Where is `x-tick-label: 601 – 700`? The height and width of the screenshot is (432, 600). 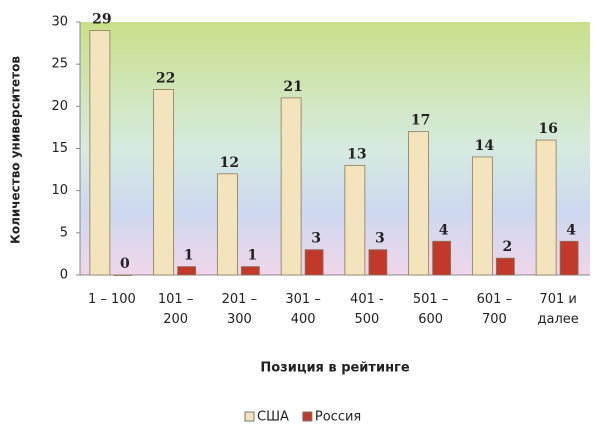 x-tick-label: 601 – 700 is located at coordinates (494, 309).